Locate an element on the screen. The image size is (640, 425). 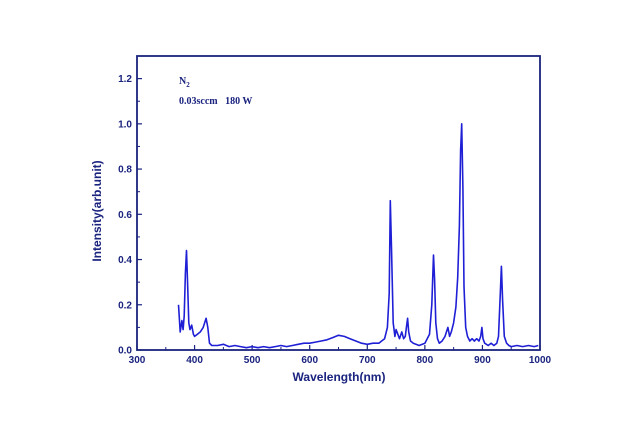
x-axis-label: Wavelength(nm) is located at coordinates (339, 377).